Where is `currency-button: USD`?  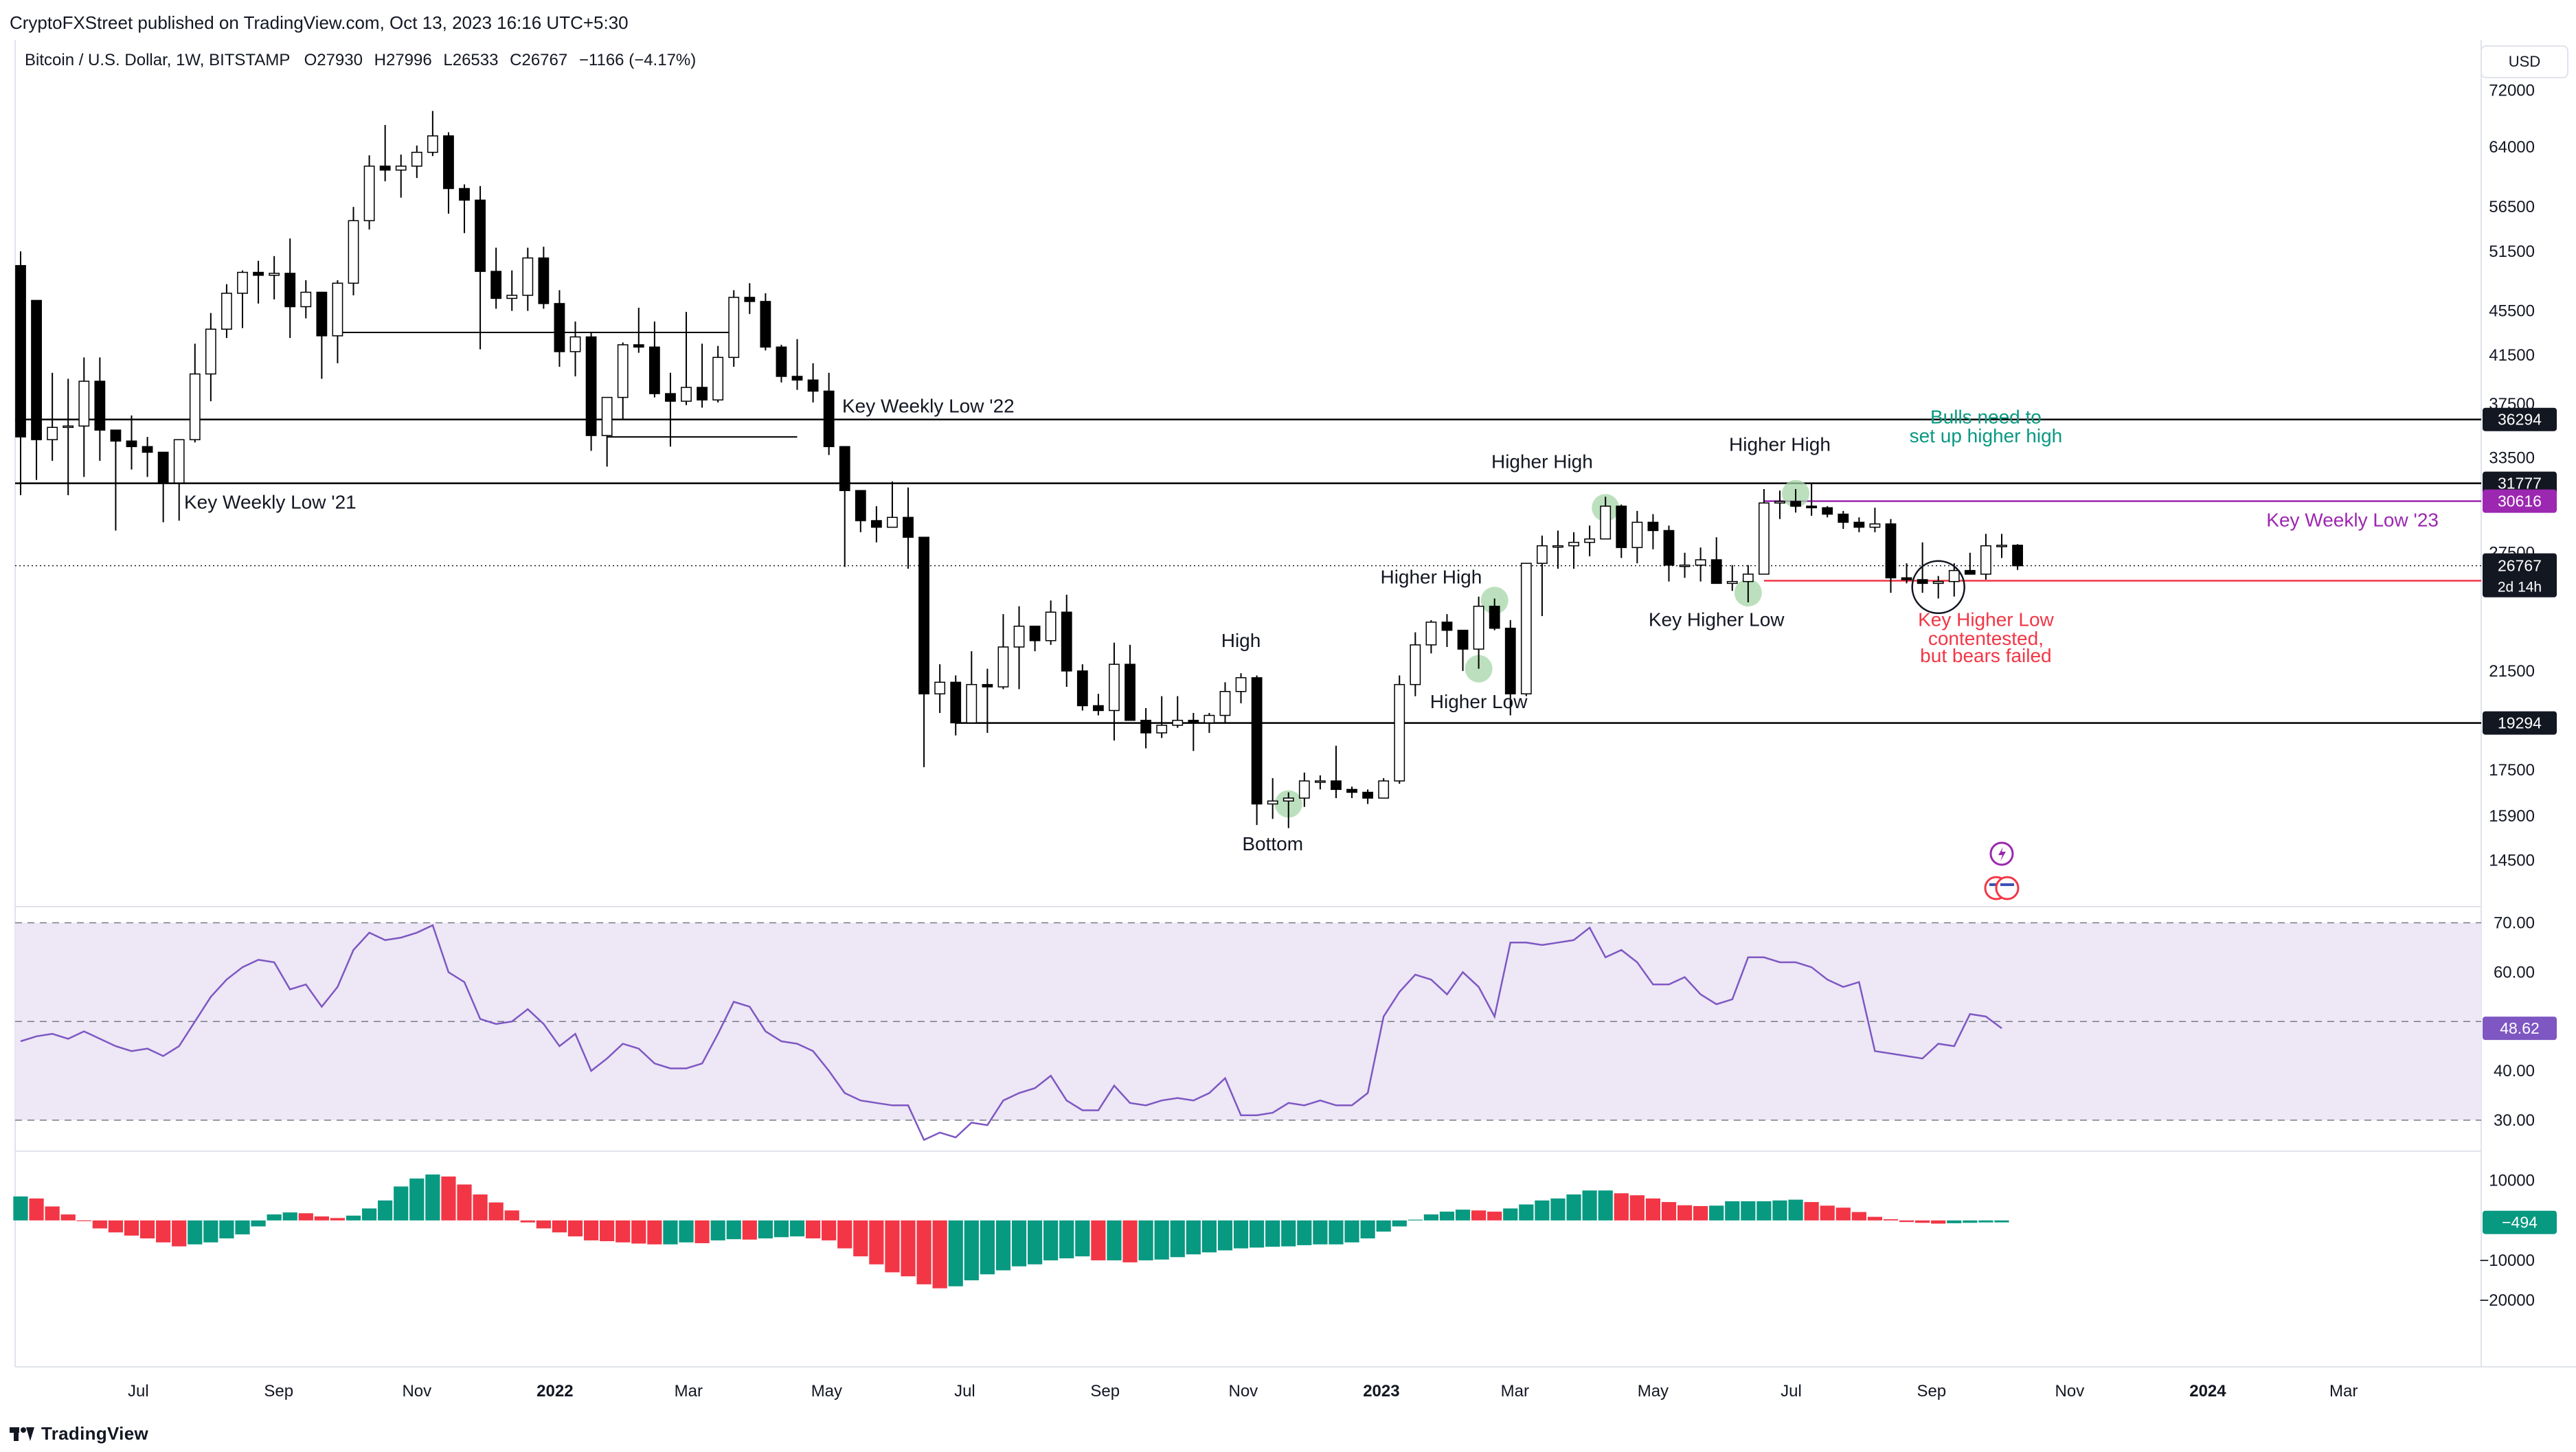
currency-button: USD is located at coordinates (2524, 61).